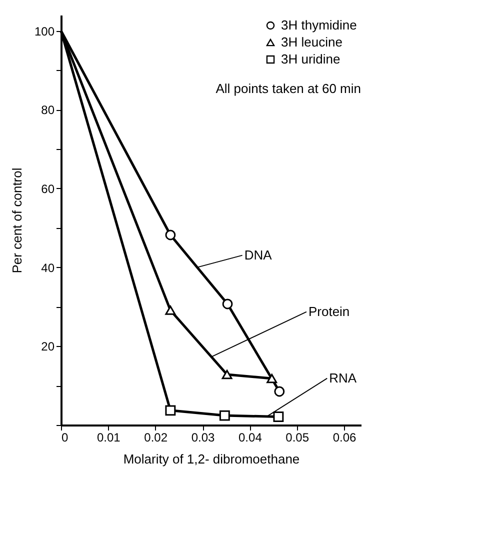  What do you see at coordinates (65, 437) in the screenshot?
I see `x-tick-label: 0` at bounding box center [65, 437].